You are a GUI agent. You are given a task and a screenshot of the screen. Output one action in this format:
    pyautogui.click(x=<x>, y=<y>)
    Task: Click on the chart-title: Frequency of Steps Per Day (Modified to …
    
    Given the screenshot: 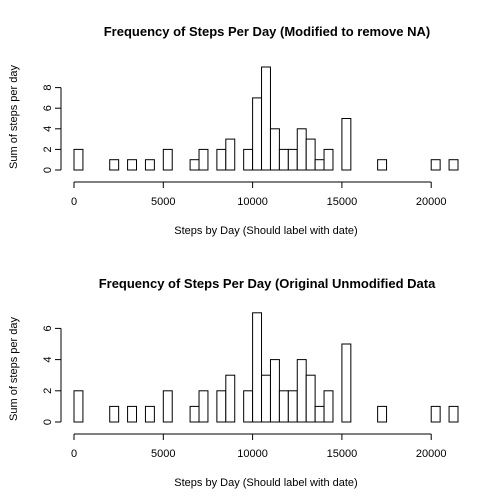 What is the action you would take?
    pyautogui.click(x=267, y=31)
    